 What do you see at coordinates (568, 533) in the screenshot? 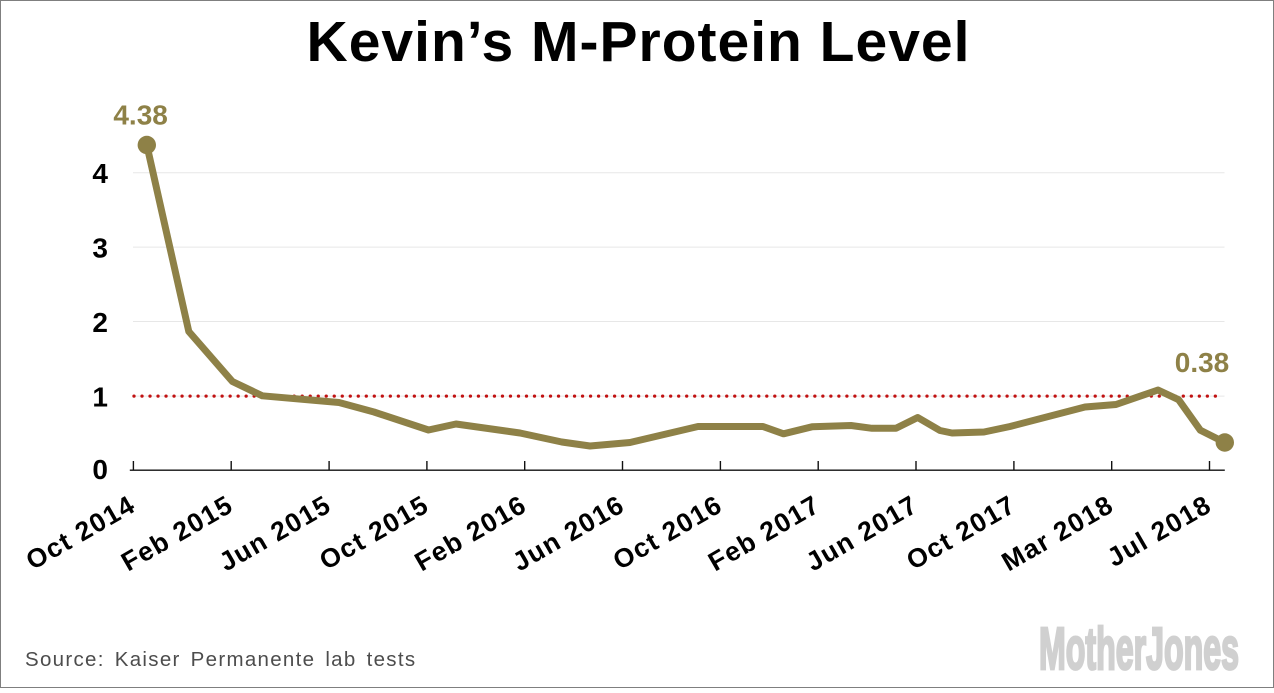
I see `svg-text: Jun 2016` at bounding box center [568, 533].